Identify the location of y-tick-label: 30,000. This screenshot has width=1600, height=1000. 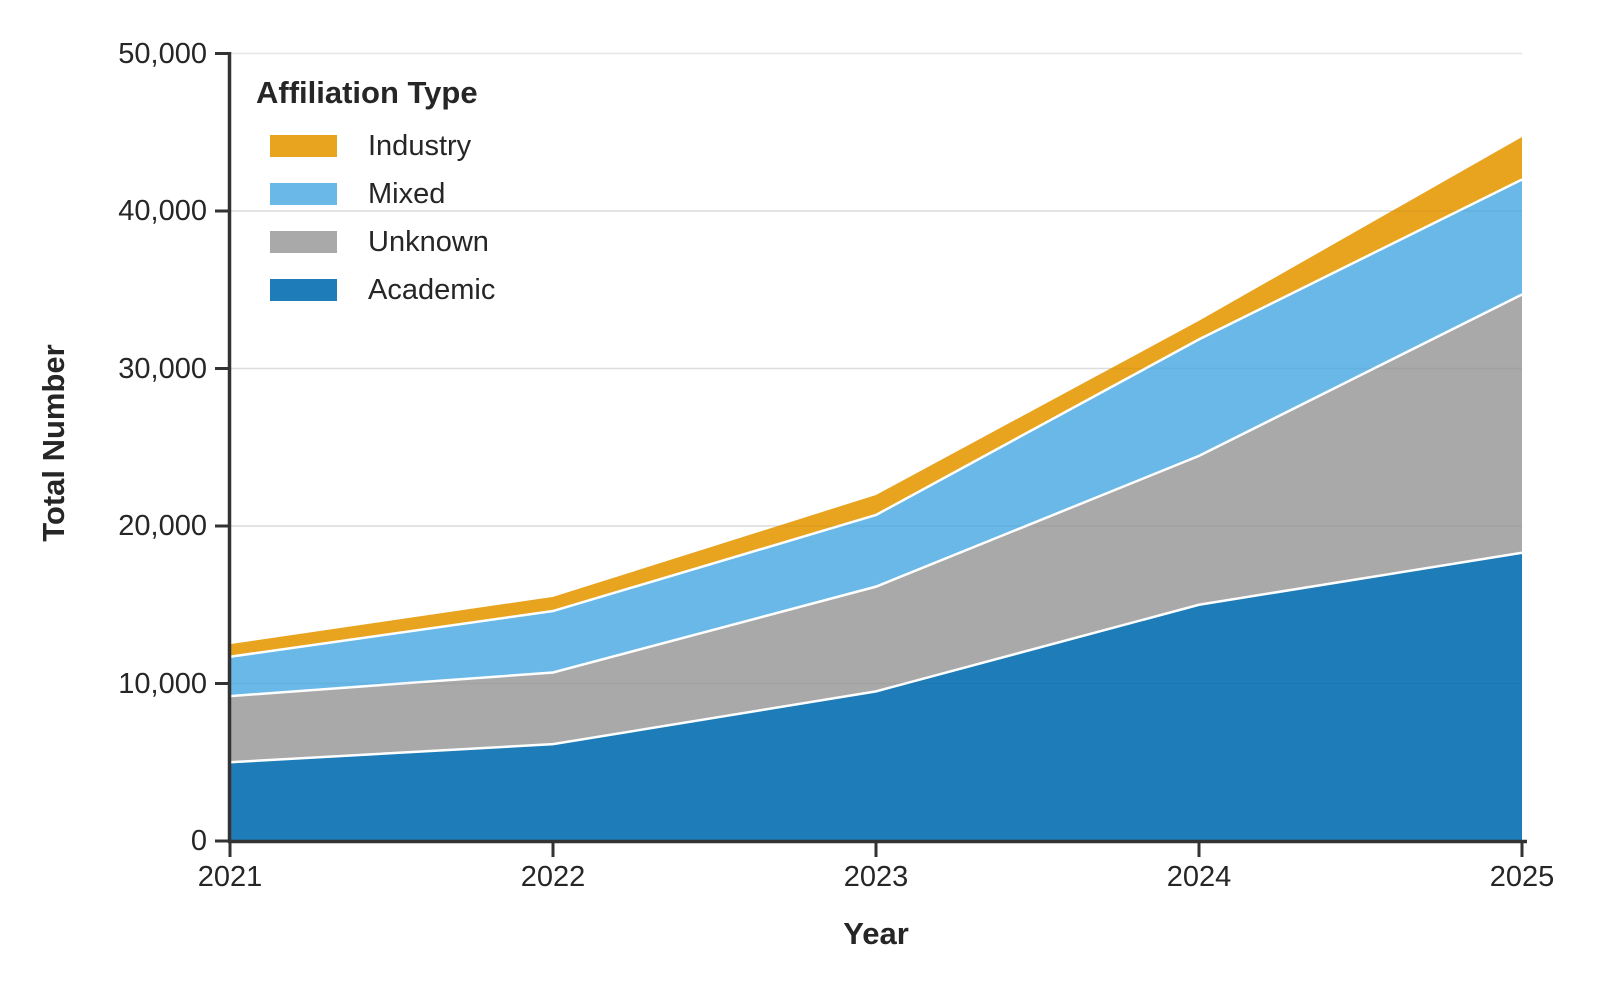
(162, 368).